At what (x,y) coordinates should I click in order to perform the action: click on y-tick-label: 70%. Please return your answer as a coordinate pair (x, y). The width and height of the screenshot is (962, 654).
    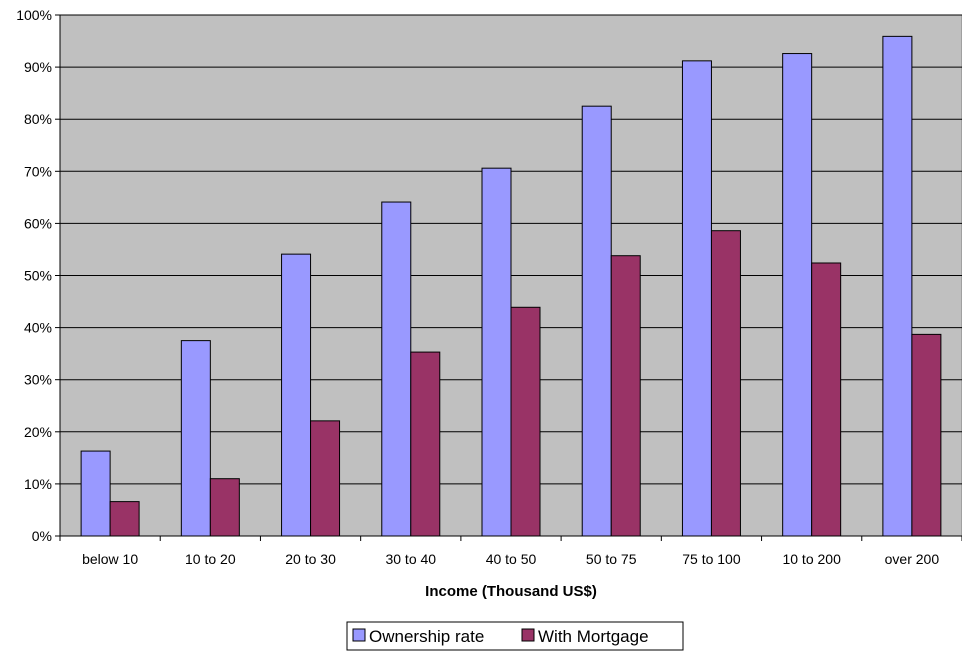
    Looking at the image, I should click on (38, 171).